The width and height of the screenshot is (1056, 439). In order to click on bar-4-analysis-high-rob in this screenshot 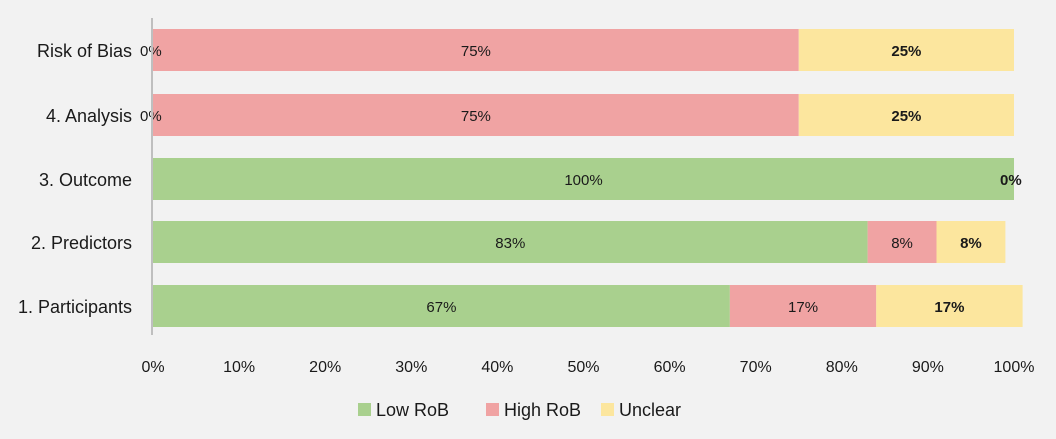, I will do `click(476, 115)`.